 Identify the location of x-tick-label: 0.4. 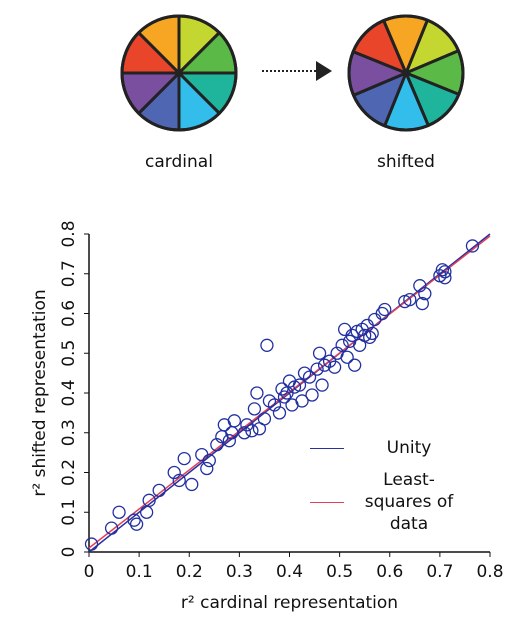
(289, 572).